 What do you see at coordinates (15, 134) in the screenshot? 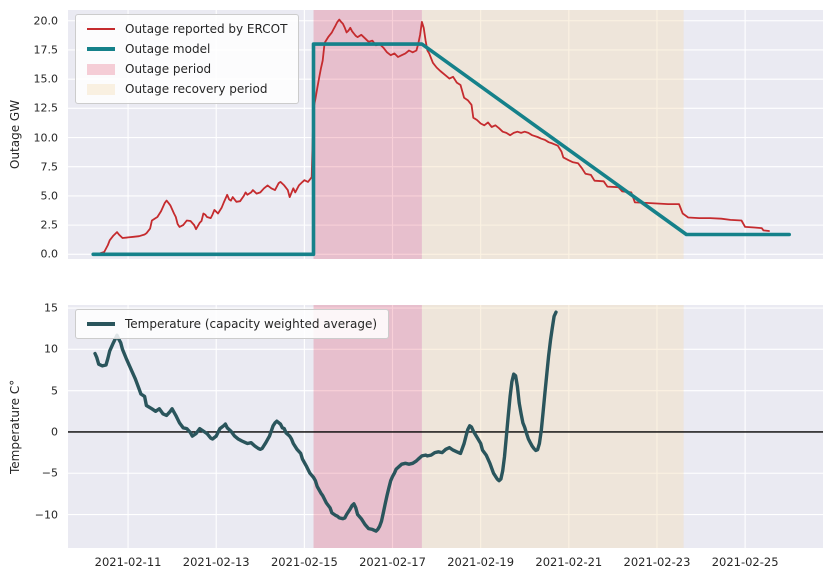
I see `outage-y-axis-label: Outage GW` at bounding box center [15, 134].